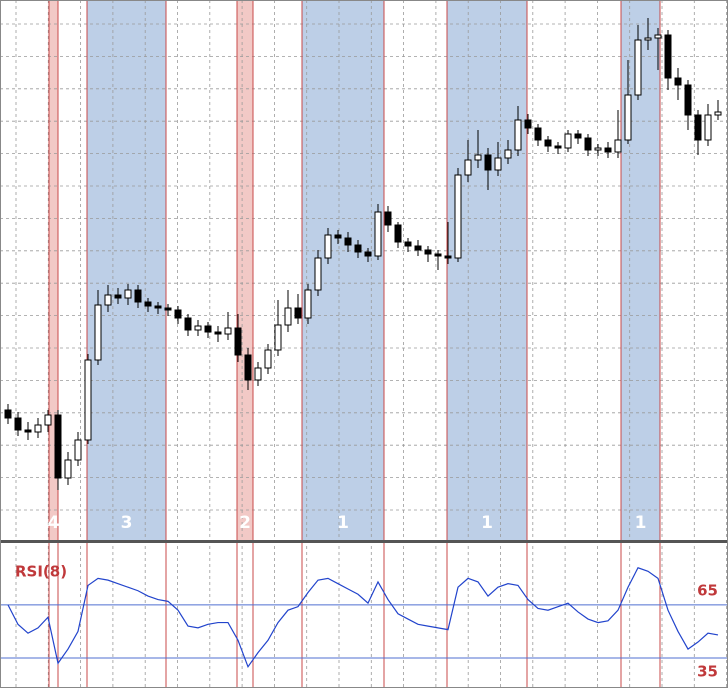 Image resolution: width=728 pixels, height=688 pixels. Describe the element at coordinates (363, 618) in the screenshot. I see `rsi-line` at that location.